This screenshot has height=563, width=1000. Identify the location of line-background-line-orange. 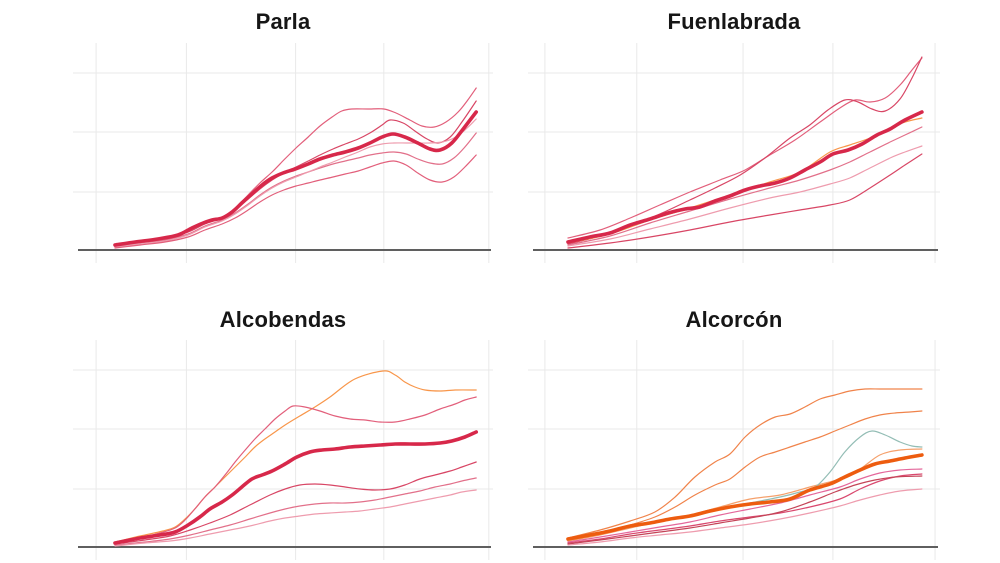
(745, 180).